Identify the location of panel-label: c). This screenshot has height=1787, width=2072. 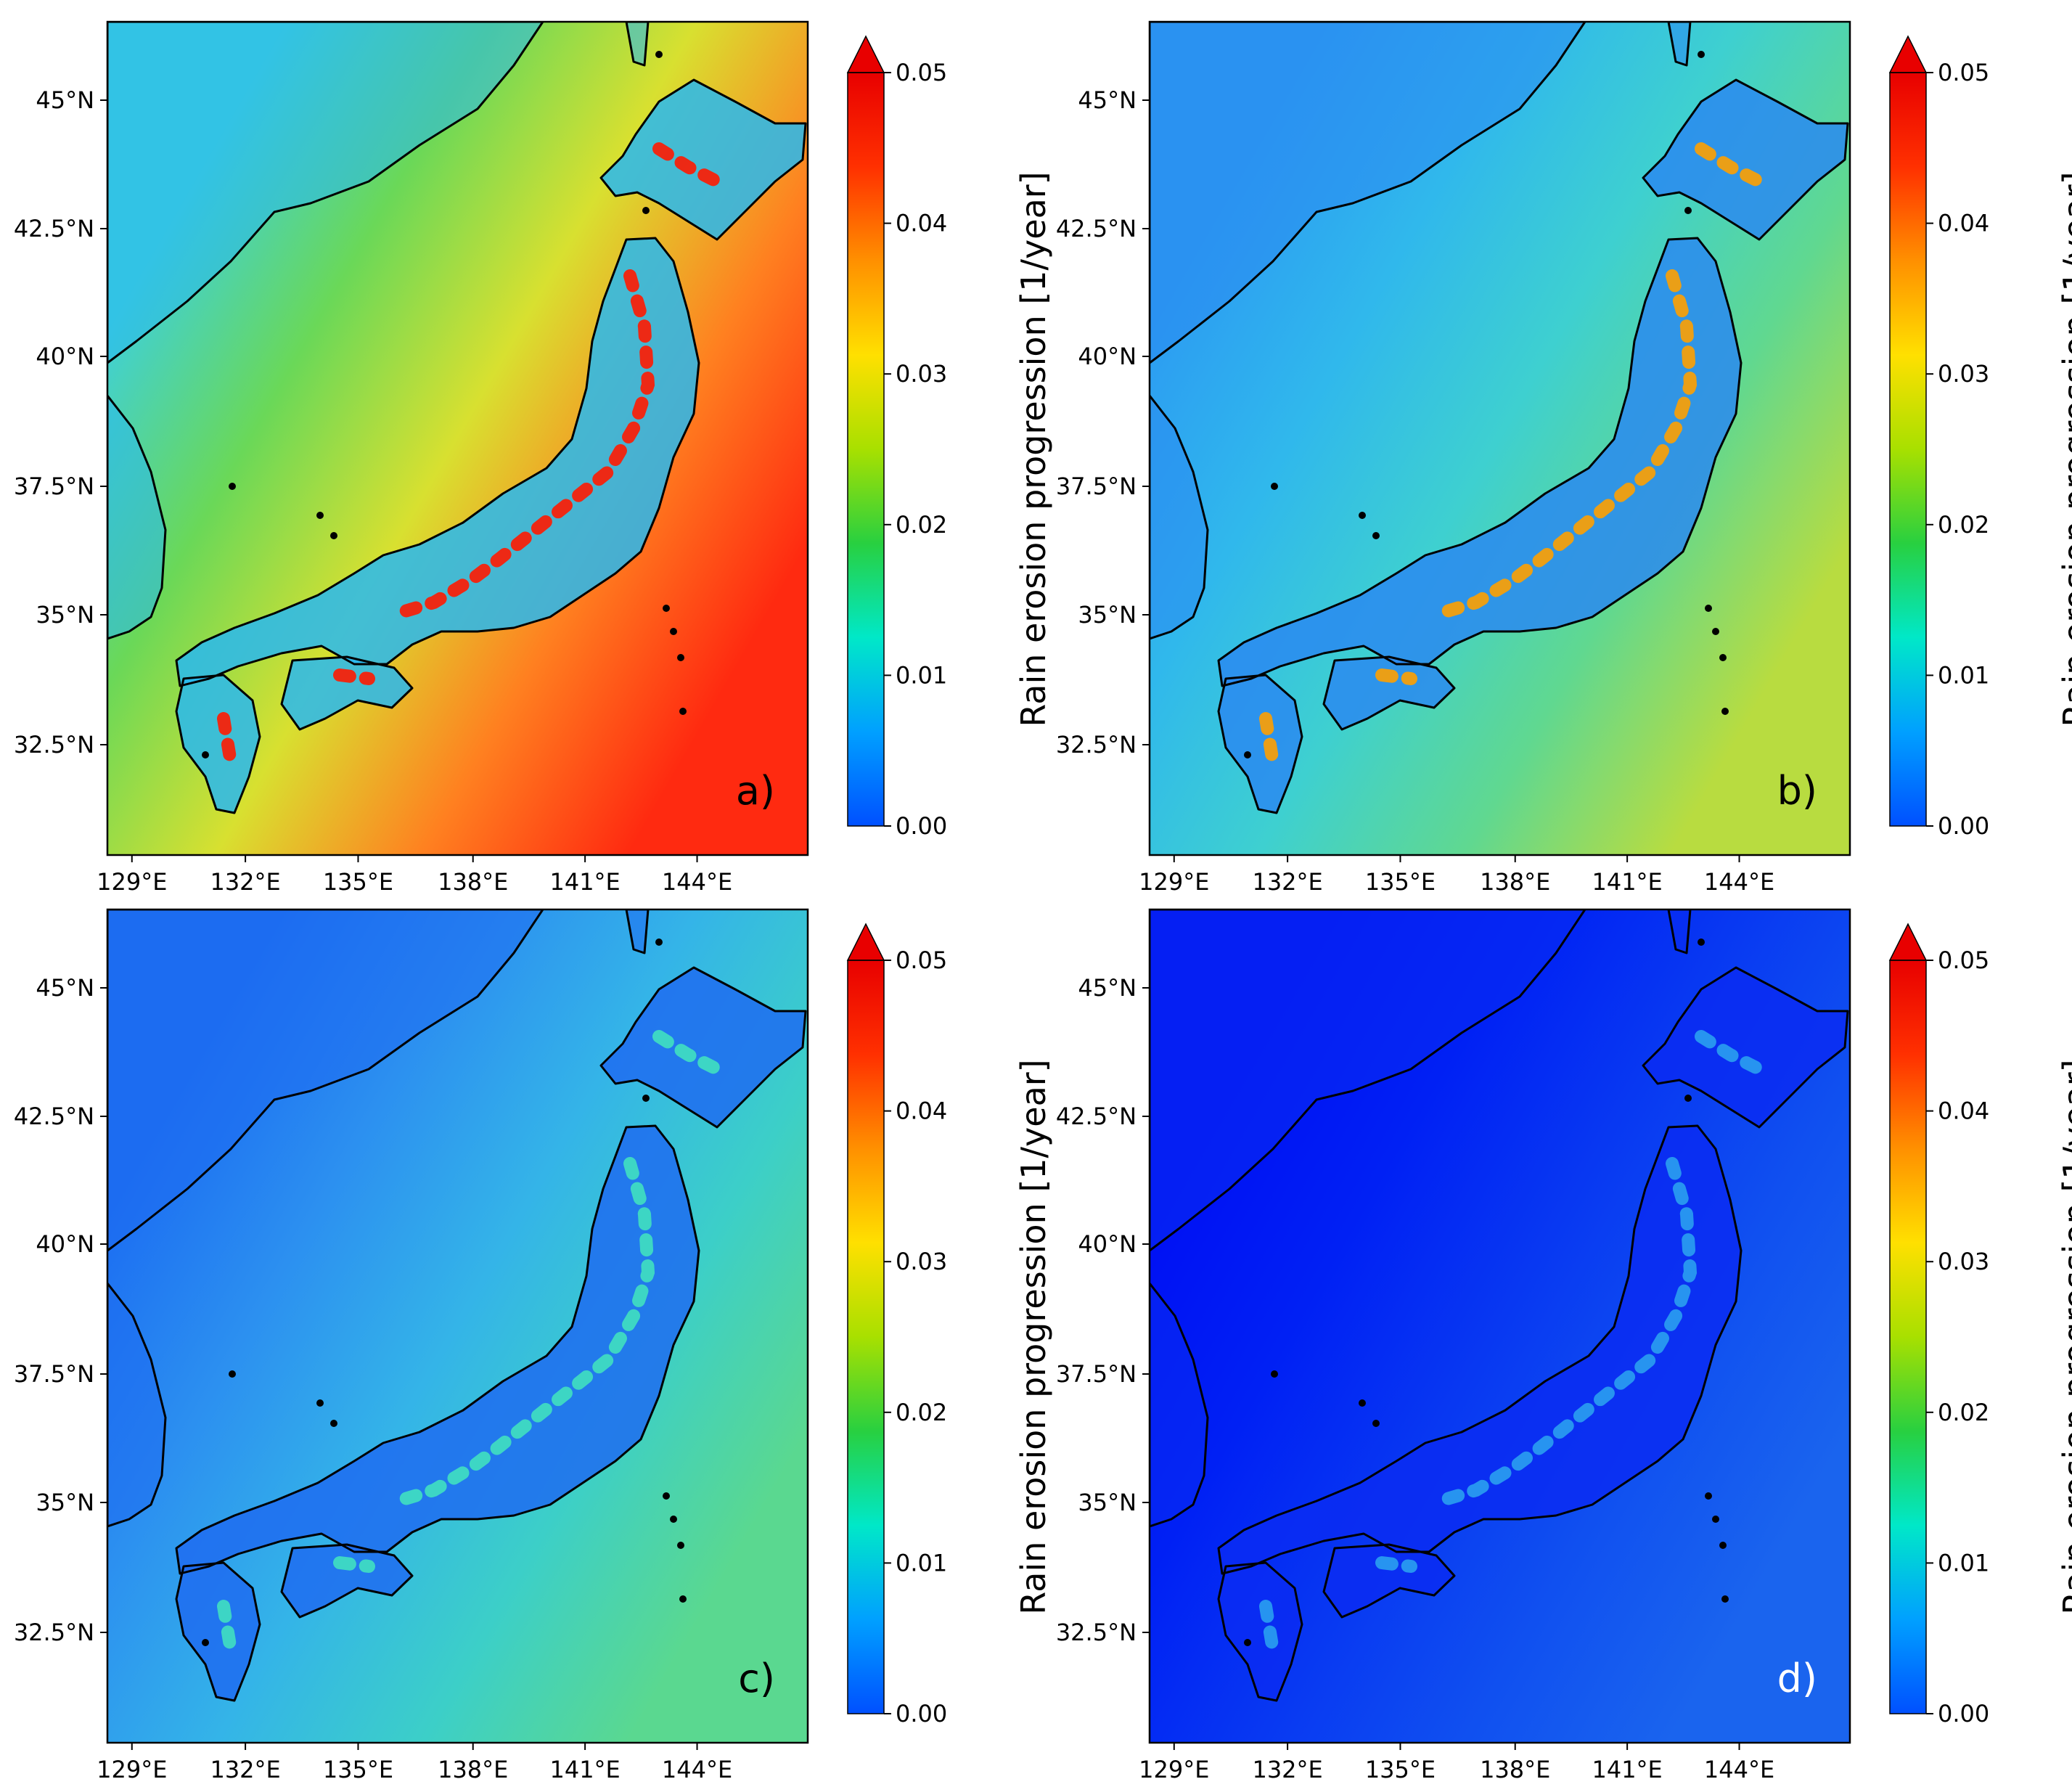
(756, 1678).